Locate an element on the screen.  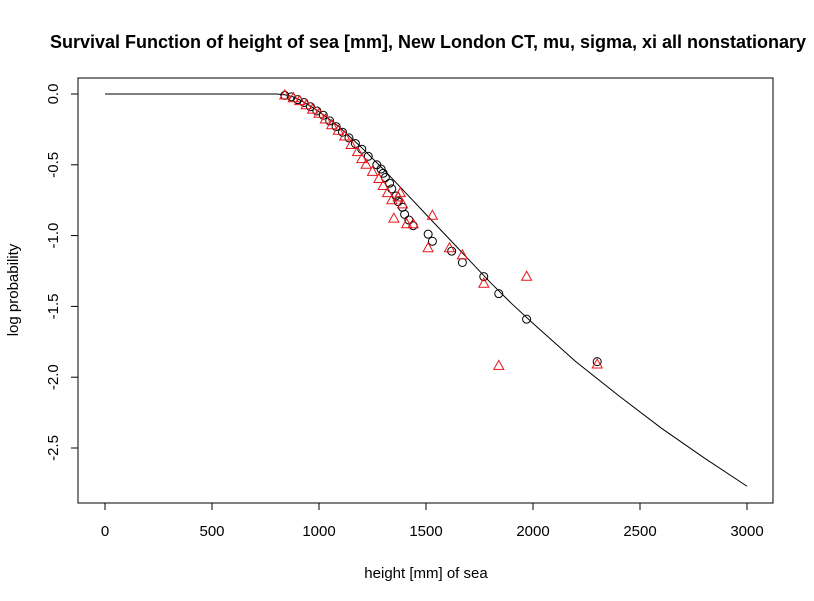
y-tick-label: -2.5 is located at coordinates (53, 448).